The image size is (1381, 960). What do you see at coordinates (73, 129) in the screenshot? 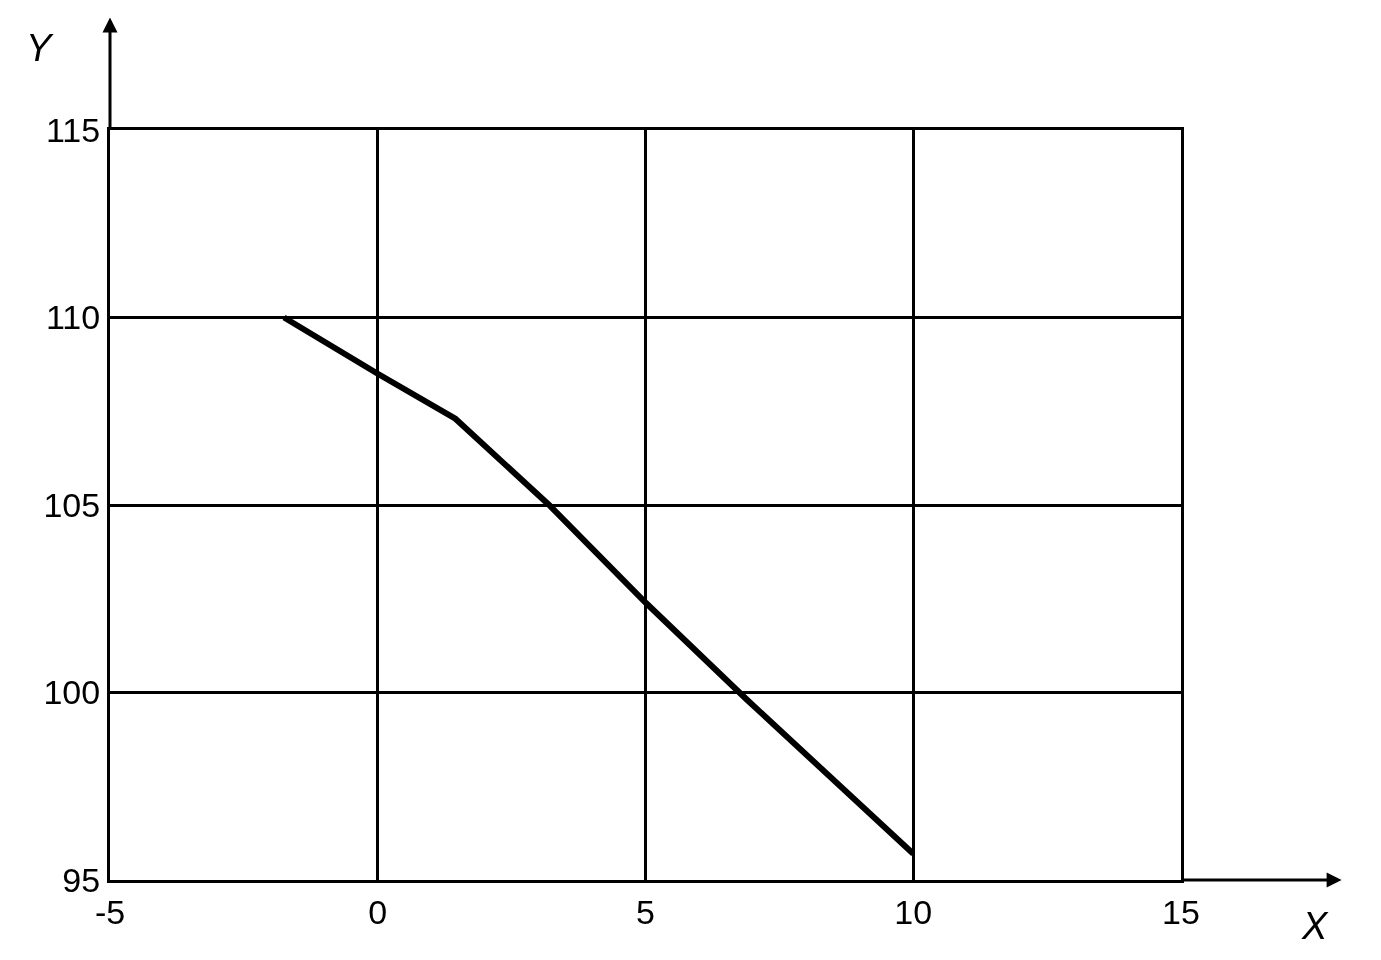
I see `y-tick-label: 115` at bounding box center [73, 129].